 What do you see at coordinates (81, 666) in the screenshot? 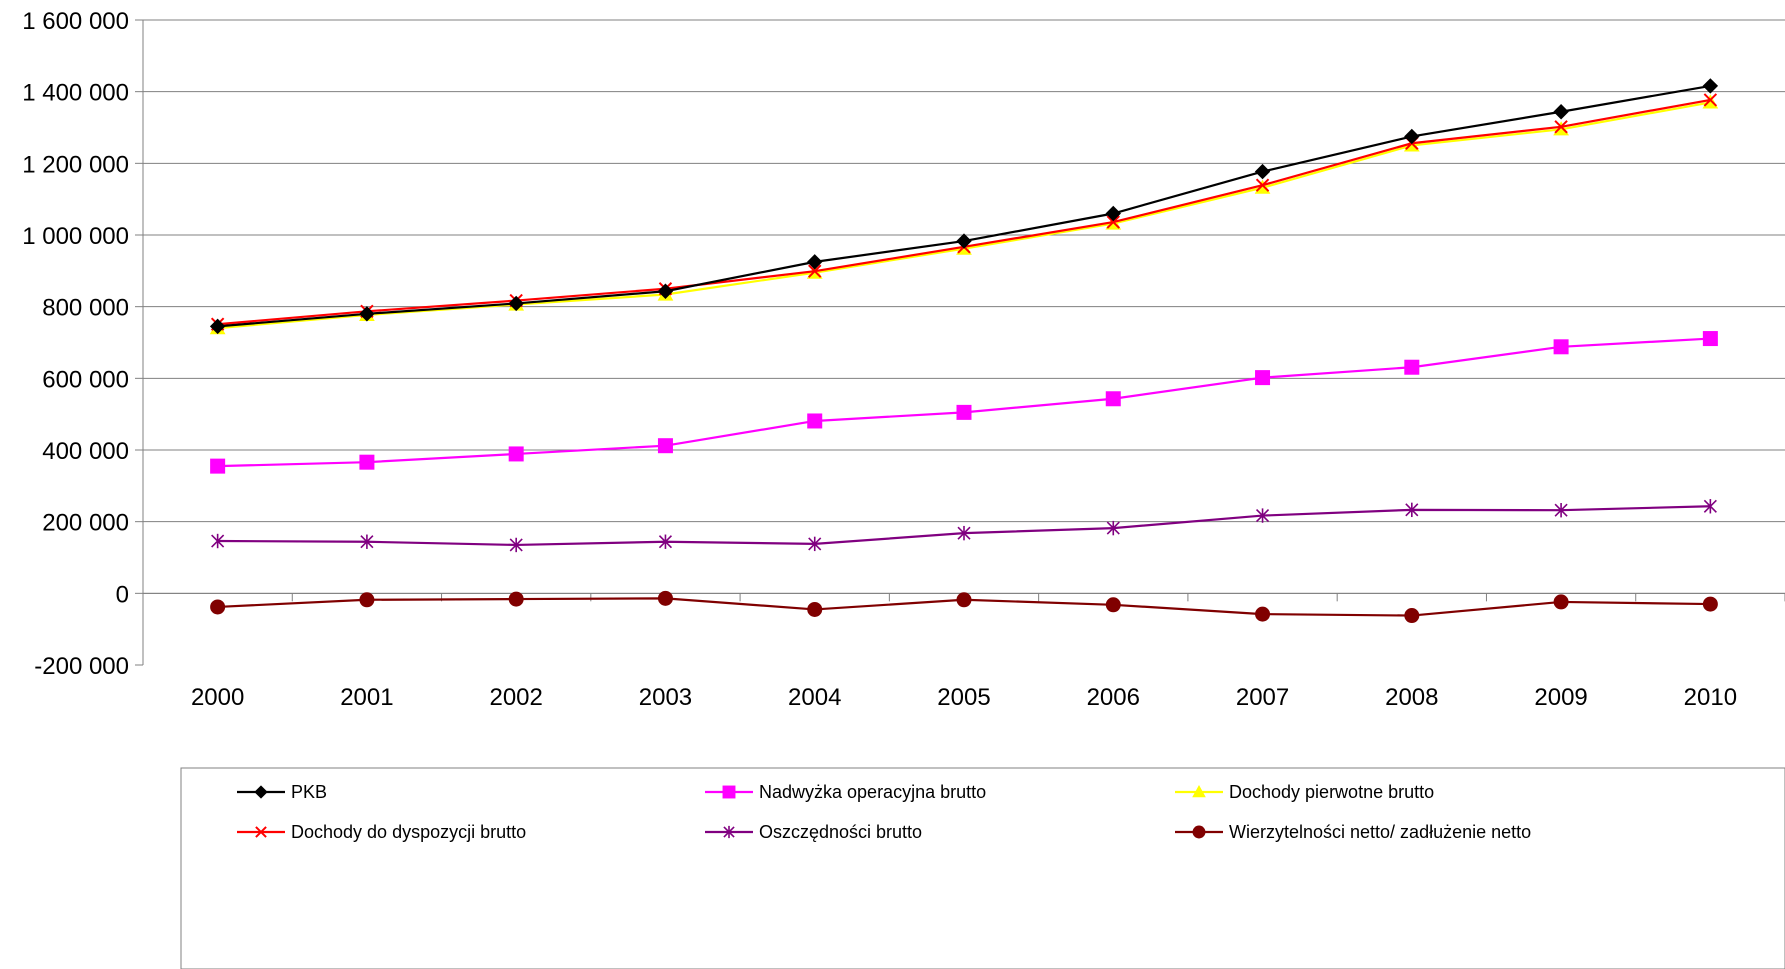
I see `y-tick-label: -200 000` at bounding box center [81, 666].